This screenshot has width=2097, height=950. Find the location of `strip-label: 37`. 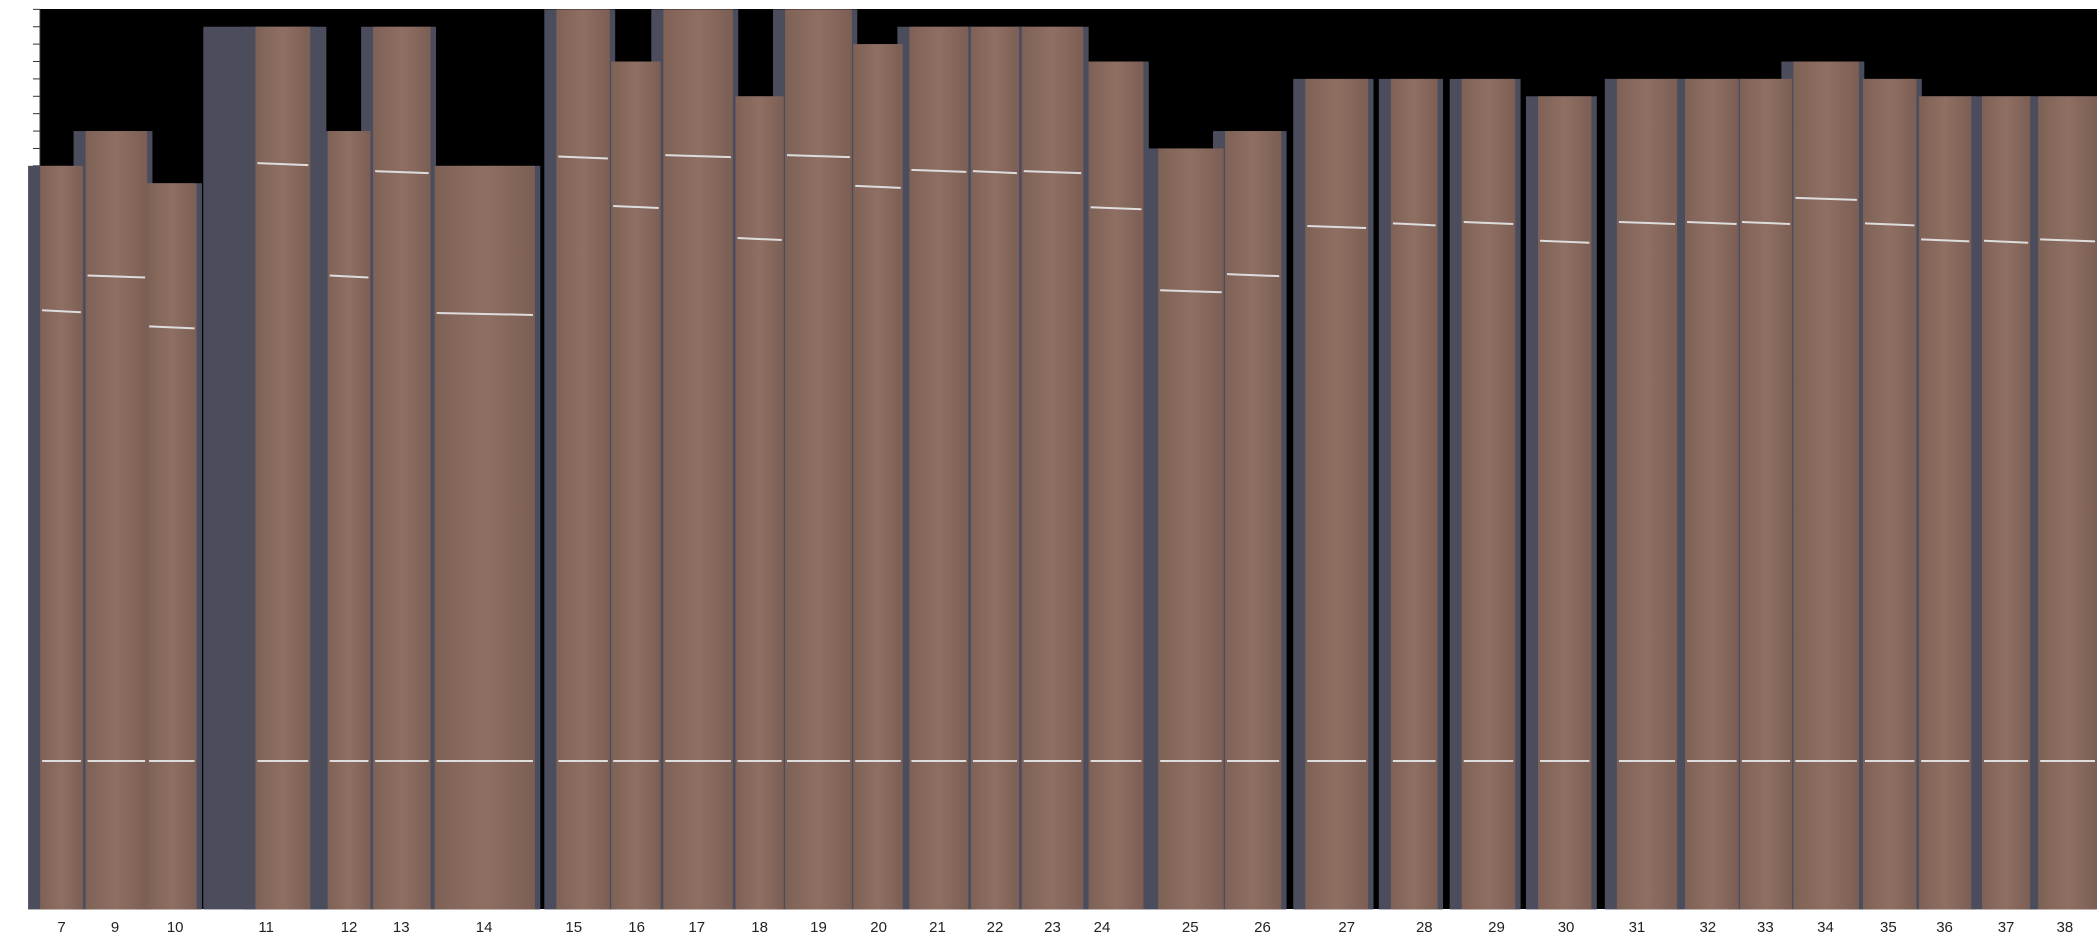

strip-label: 37 is located at coordinates (2006, 927).